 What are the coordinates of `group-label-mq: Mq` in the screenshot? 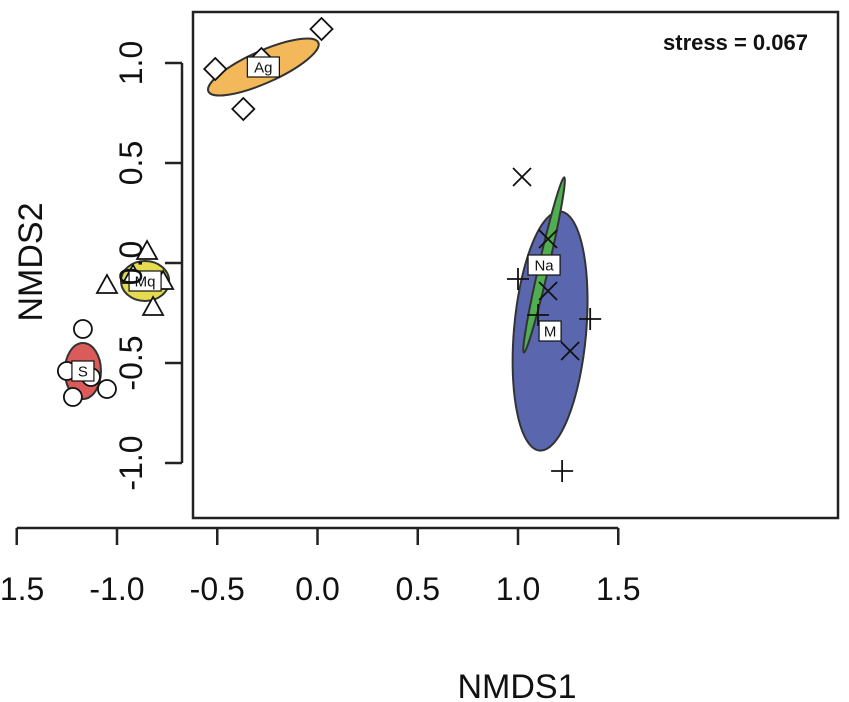 It's located at (145, 281).